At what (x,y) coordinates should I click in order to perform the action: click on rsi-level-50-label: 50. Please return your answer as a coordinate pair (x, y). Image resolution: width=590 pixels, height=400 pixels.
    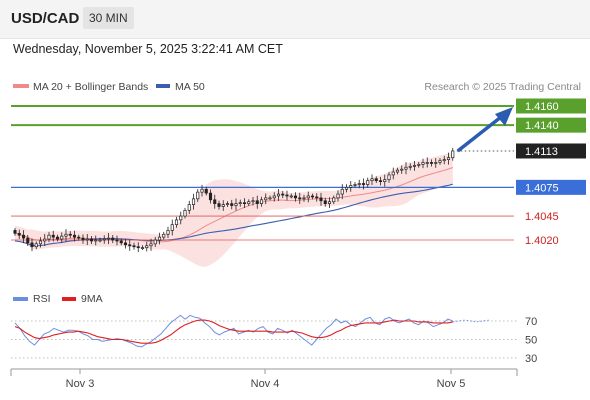
    Looking at the image, I should click on (531, 341).